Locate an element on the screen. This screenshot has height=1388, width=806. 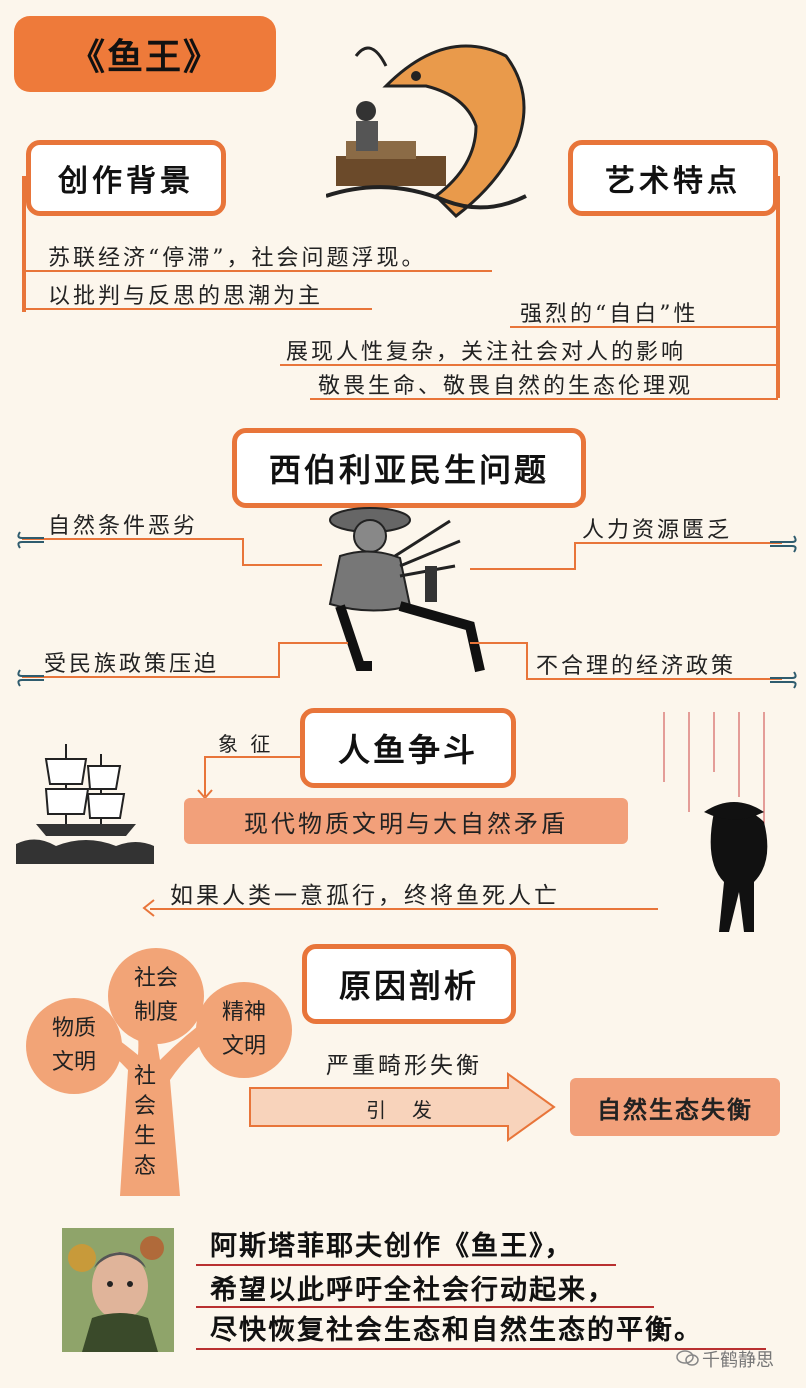
cause-analysis-heading: 原因剖析 is located at coordinates (409, 984).